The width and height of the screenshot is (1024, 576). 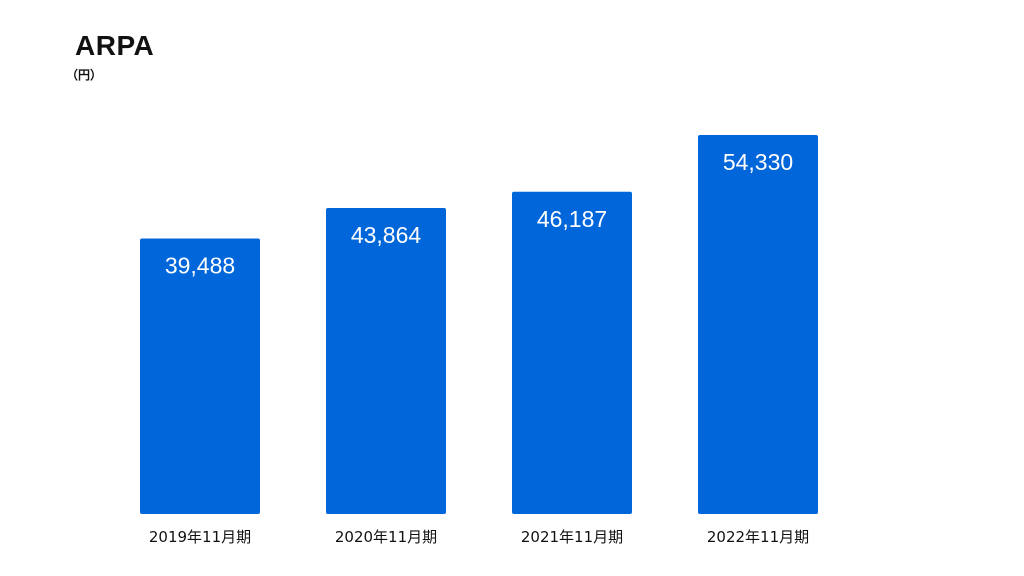 I want to click on bar-value-label-2: 43,864, so click(x=386, y=235).